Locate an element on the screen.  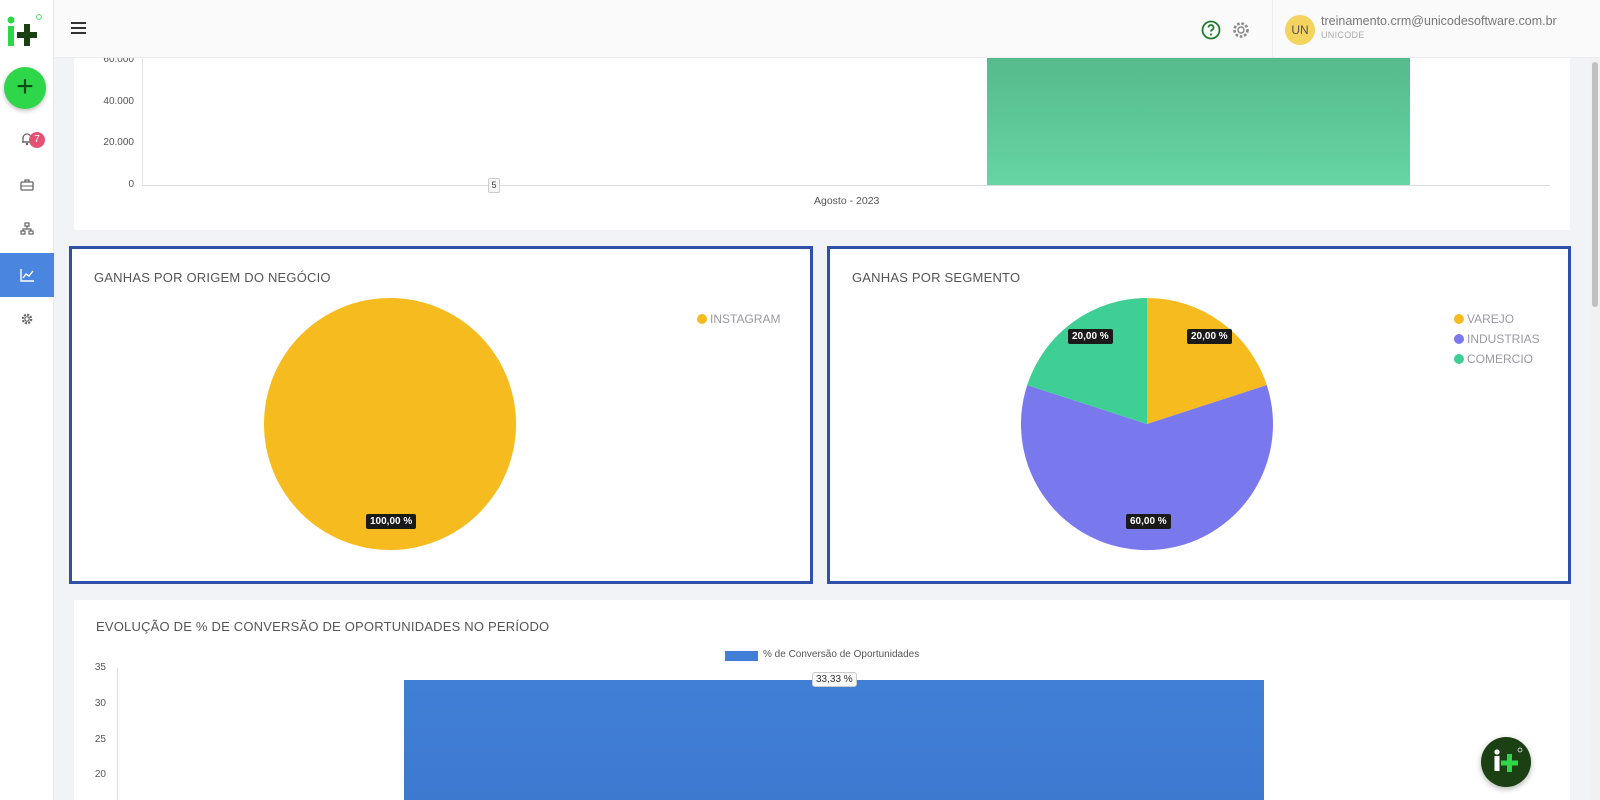
user-organization: UNICODE is located at coordinates (1343, 35).